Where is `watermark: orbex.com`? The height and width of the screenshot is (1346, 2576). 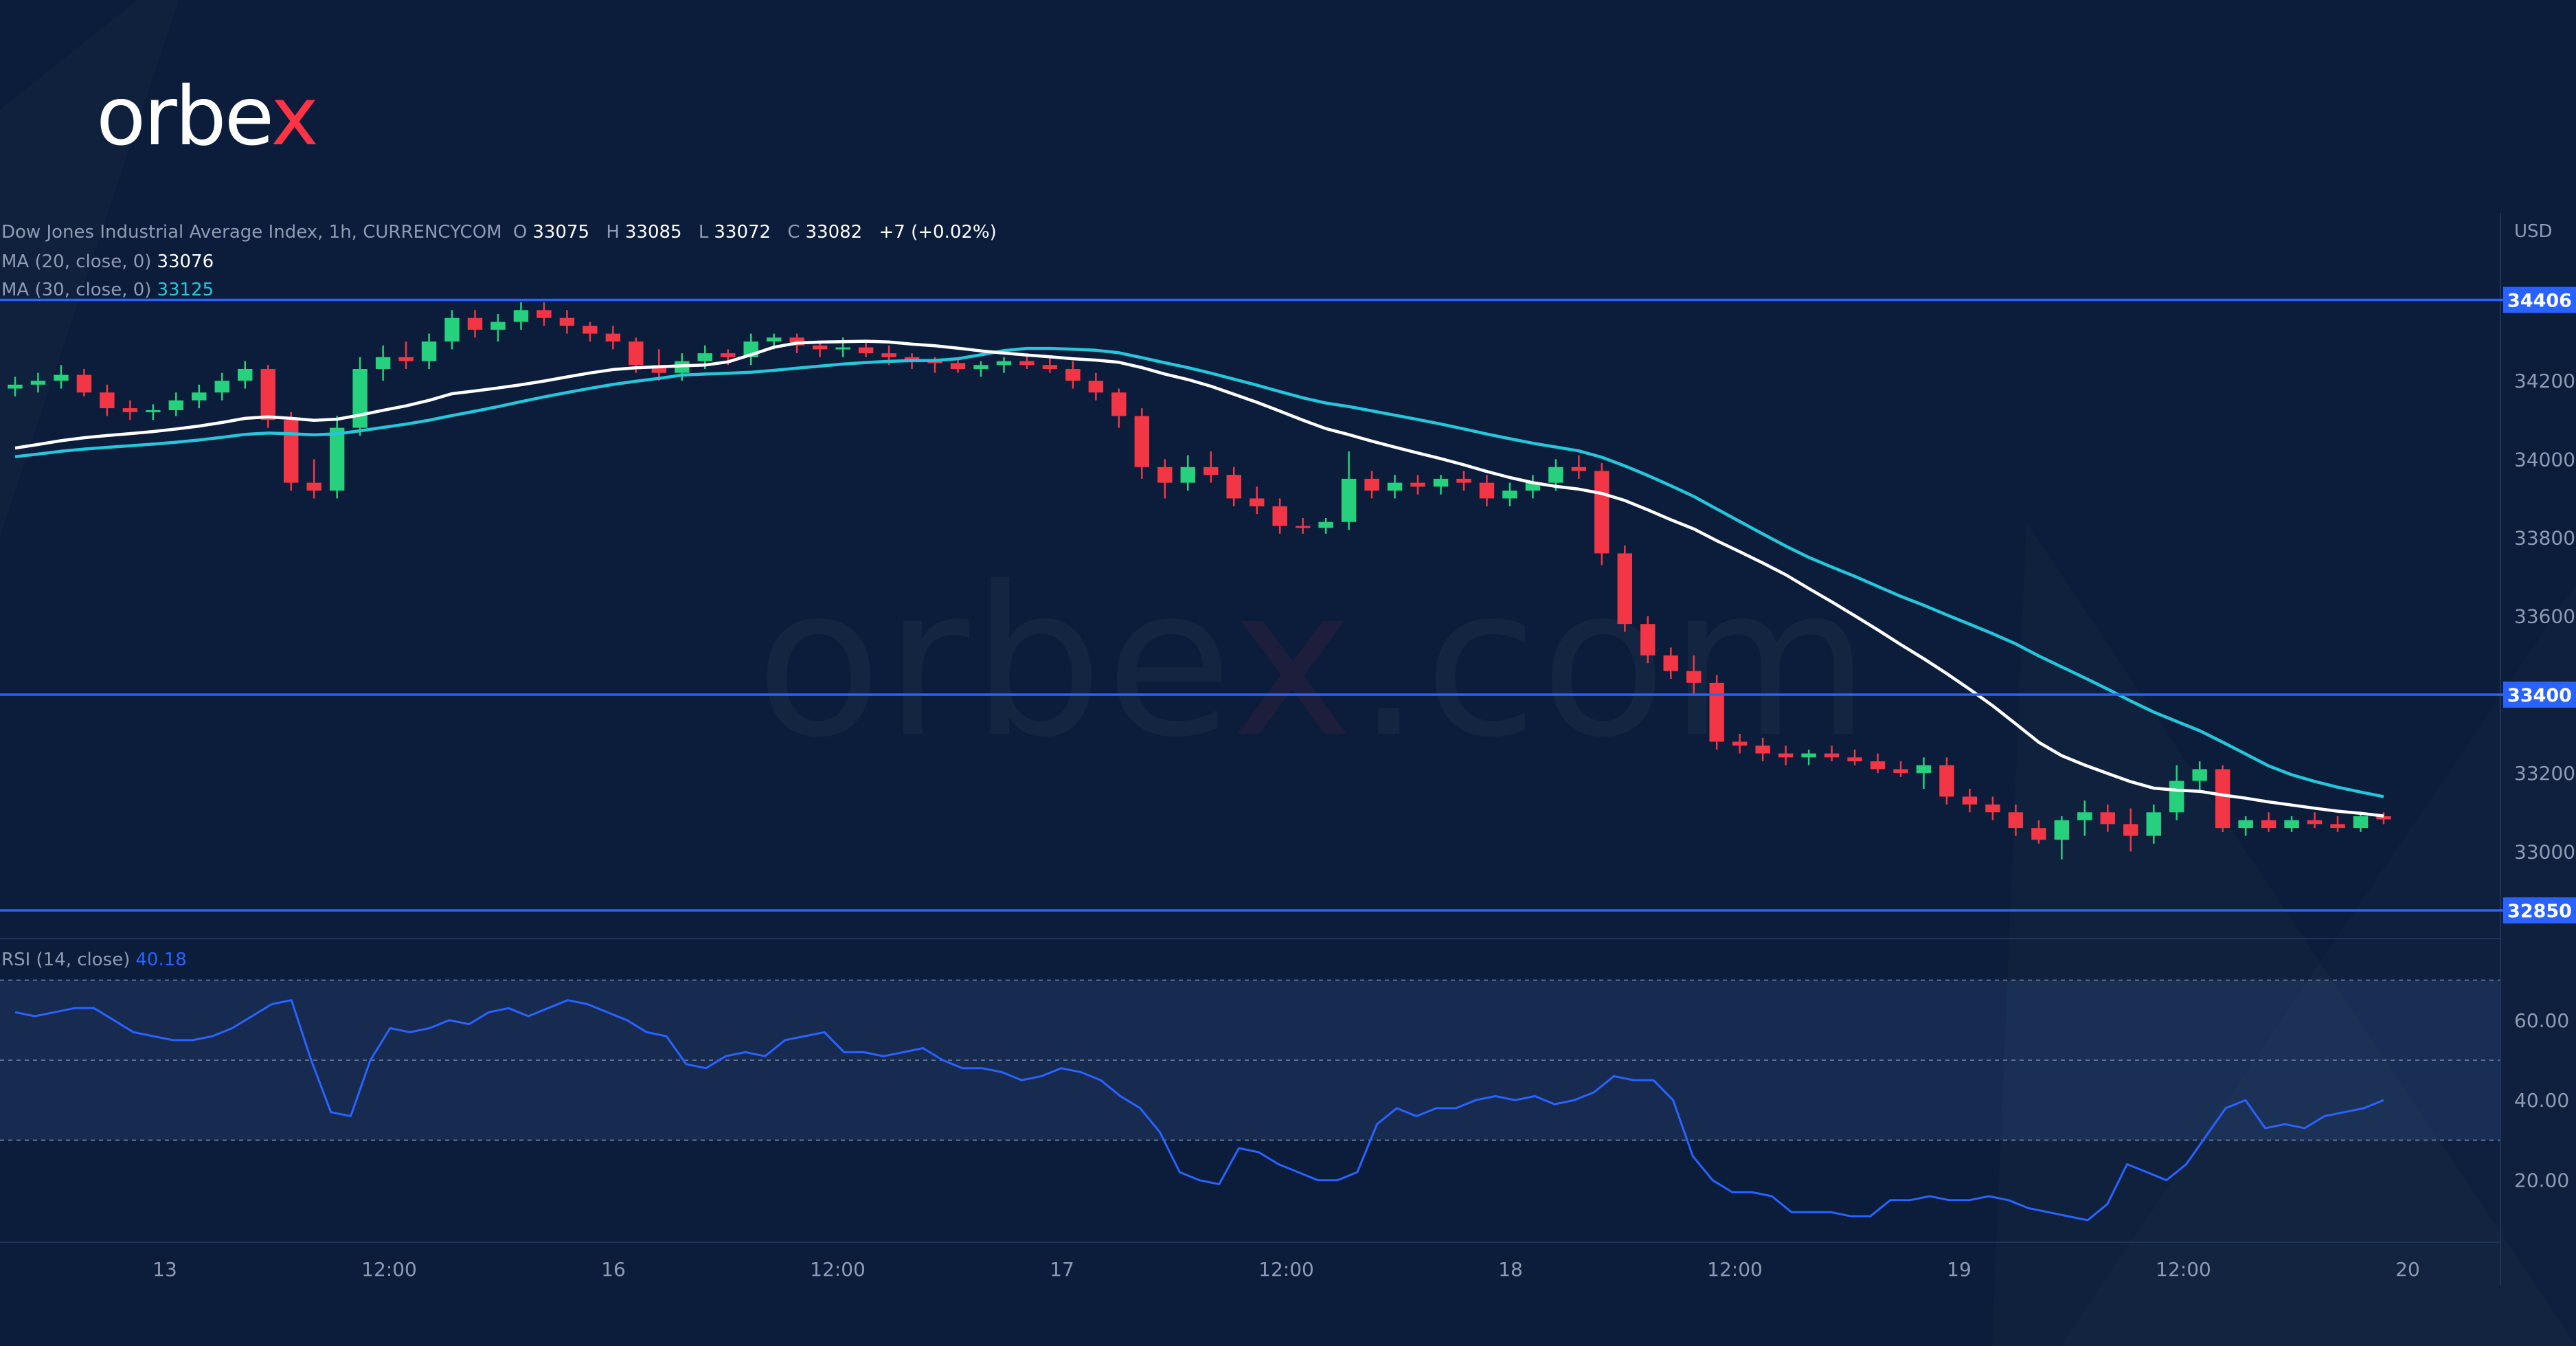
watermark: orbex.com is located at coordinates (1313, 663).